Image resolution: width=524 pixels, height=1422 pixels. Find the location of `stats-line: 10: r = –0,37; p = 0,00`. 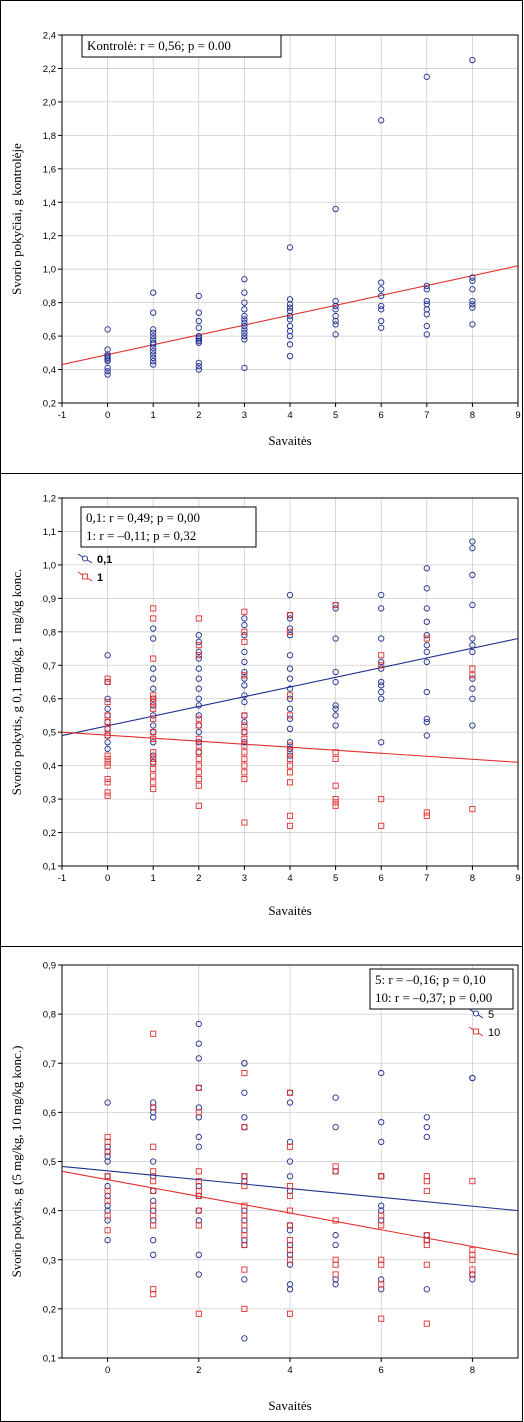

stats-line: 10: r = –0,37; p = 0,00 is located at coordinates (433, 997).